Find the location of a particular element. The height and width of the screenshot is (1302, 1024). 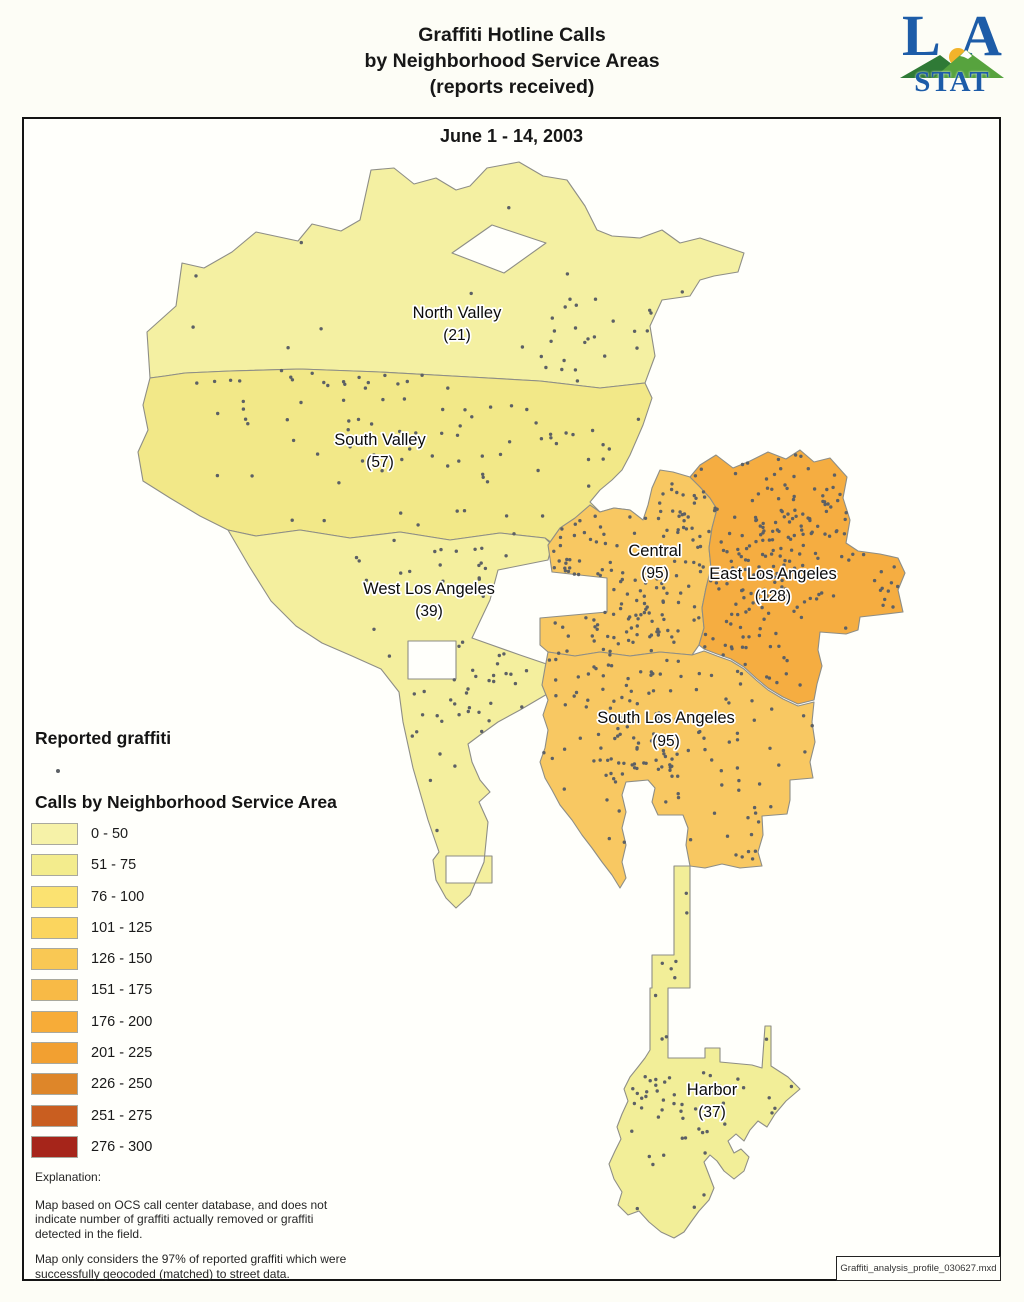

region-label-north-valley-count: (21) is located at coordinates (457, 335).